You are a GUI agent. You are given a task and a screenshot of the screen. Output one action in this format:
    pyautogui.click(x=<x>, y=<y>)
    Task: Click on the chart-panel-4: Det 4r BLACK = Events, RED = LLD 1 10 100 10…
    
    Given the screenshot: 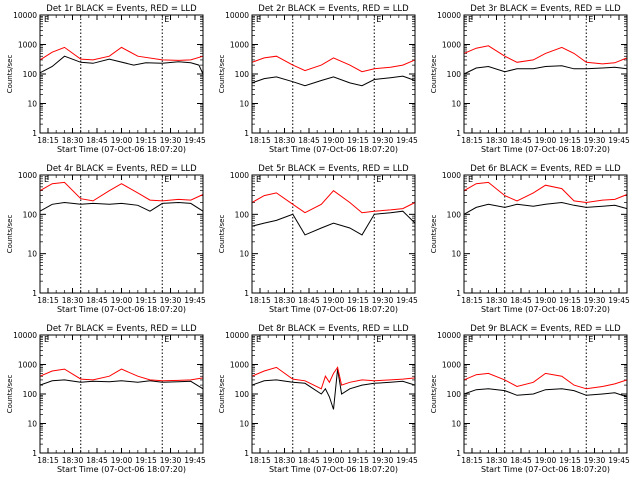 What is the action you would take?
    pyautogui.click(x=106, y=239)
    